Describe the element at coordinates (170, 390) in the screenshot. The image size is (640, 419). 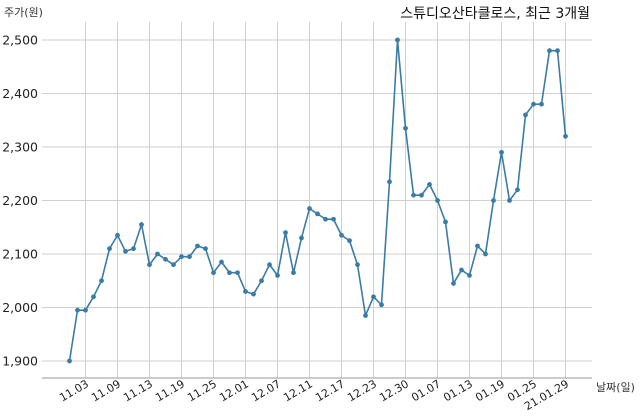
I see `x-tick-label: 11.19` at that location.